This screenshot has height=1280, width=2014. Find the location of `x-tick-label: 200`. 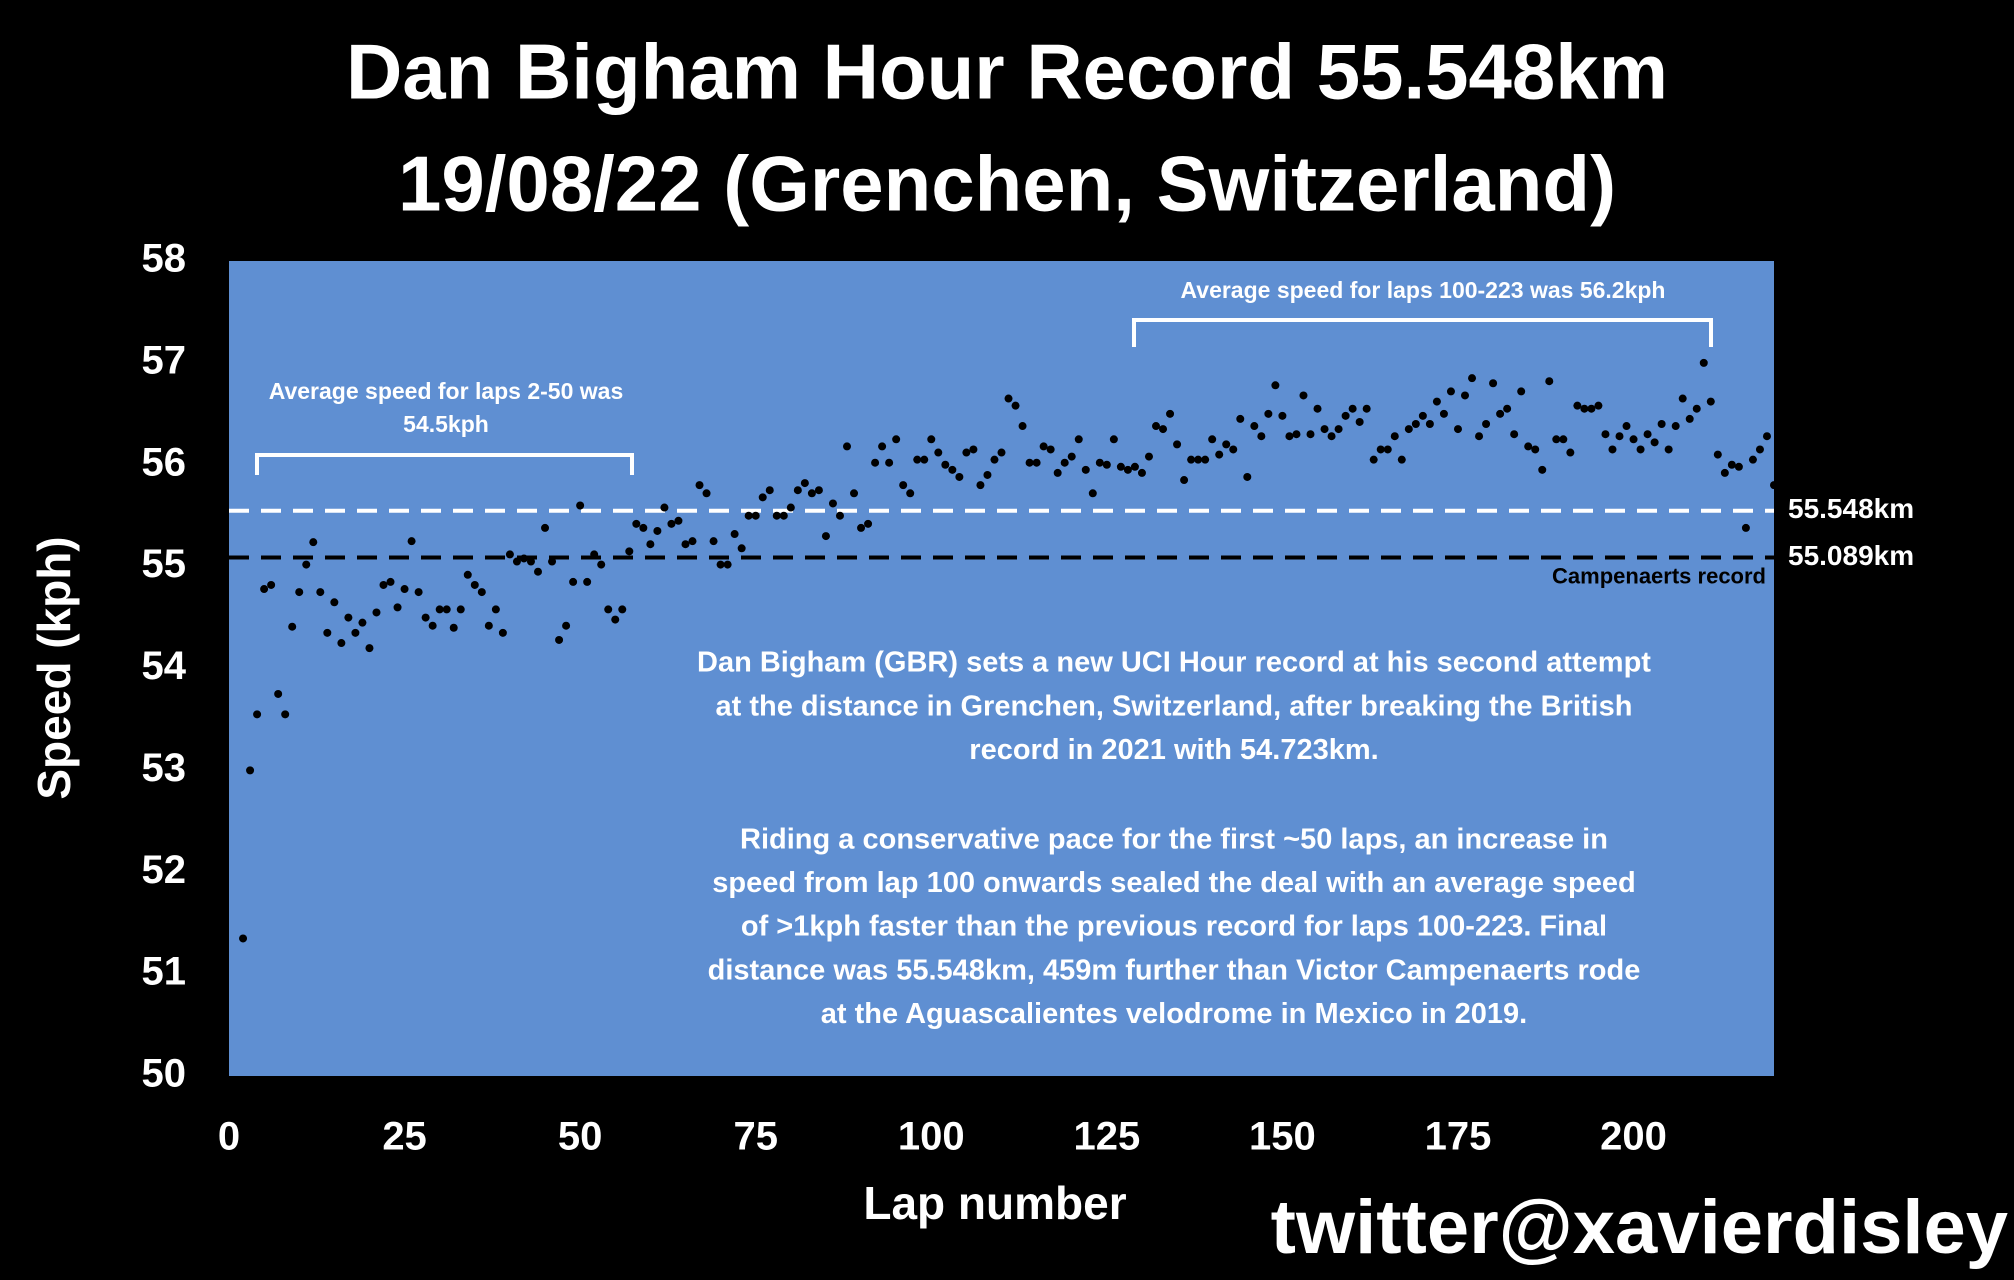

x-tick-label: 200 is located at coordinates (1633, 1137).